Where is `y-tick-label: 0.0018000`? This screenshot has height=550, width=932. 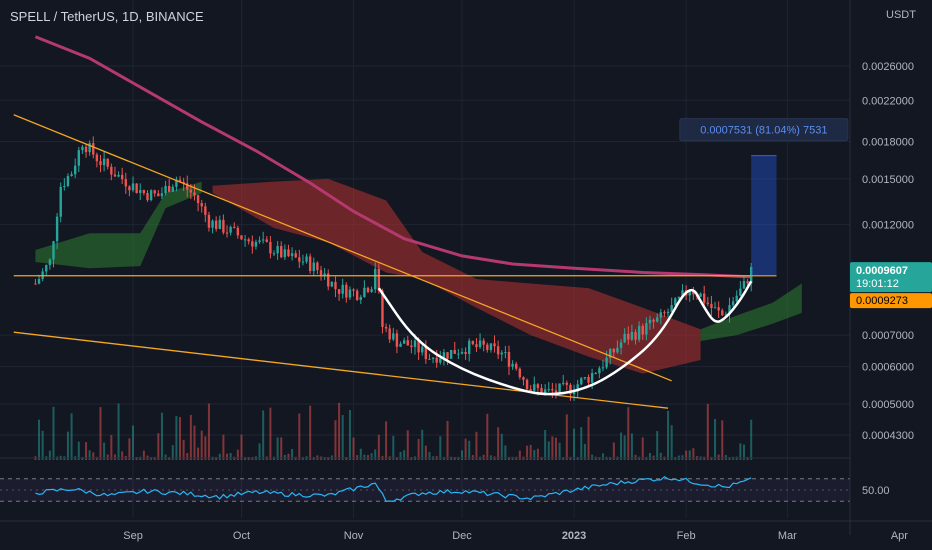 y-tick-label: 0.0018000 is located at coordinates (888, 142).